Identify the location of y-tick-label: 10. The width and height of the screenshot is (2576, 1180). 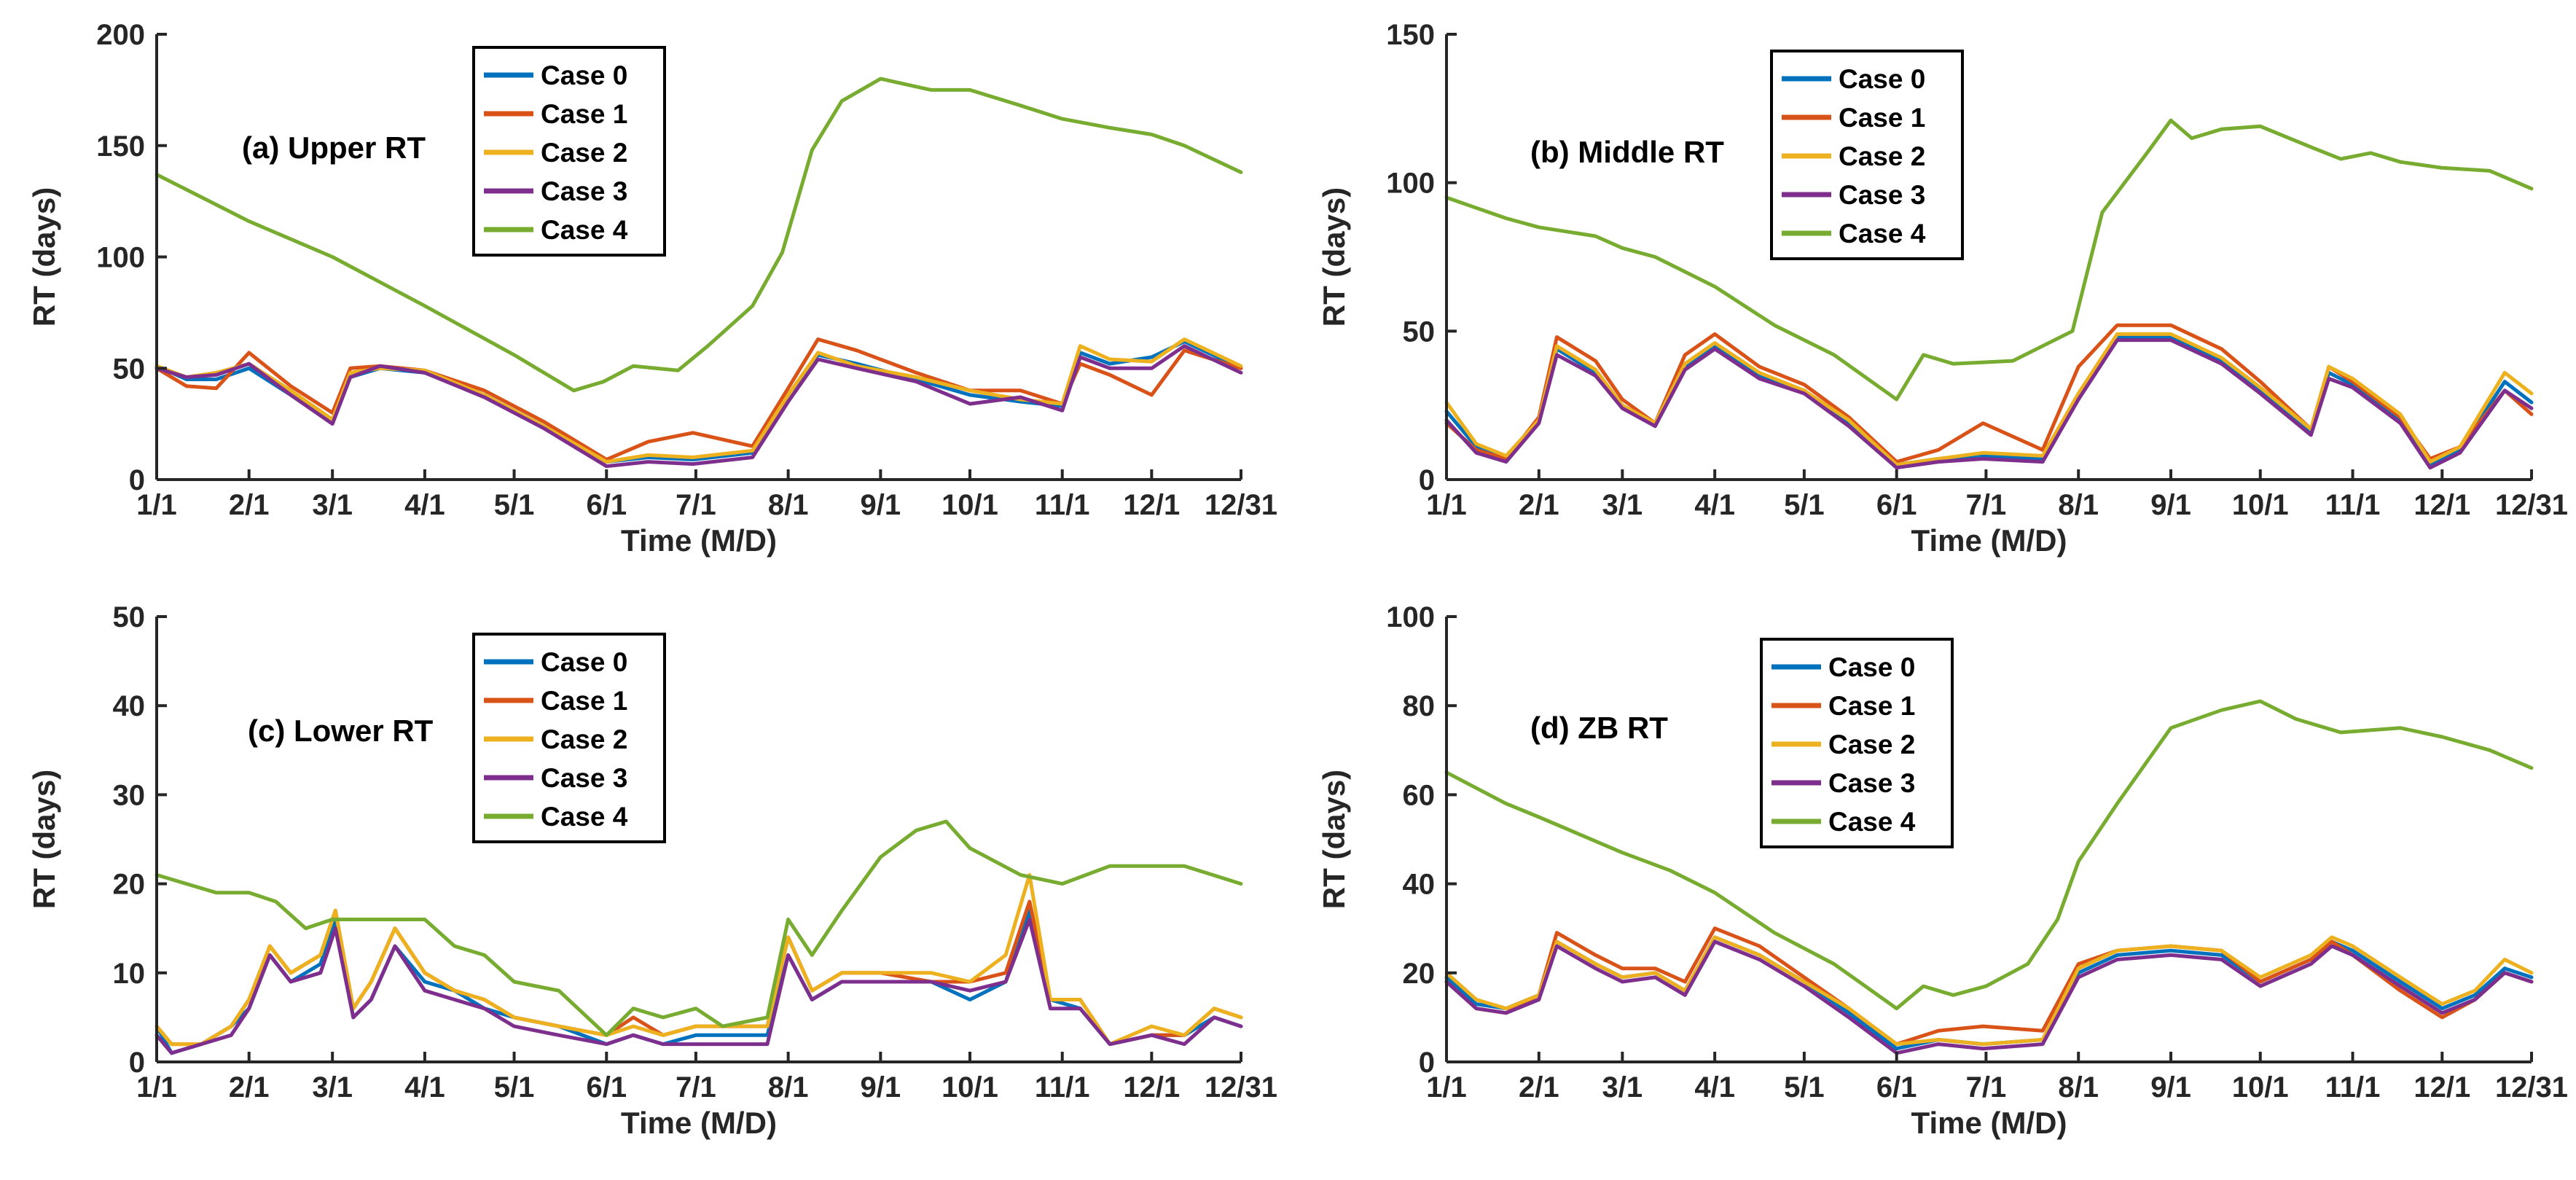
(129, 974).